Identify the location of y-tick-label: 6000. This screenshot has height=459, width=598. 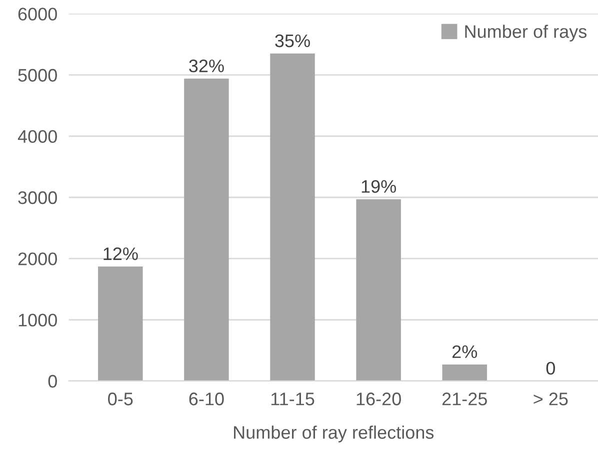
(37, 14).